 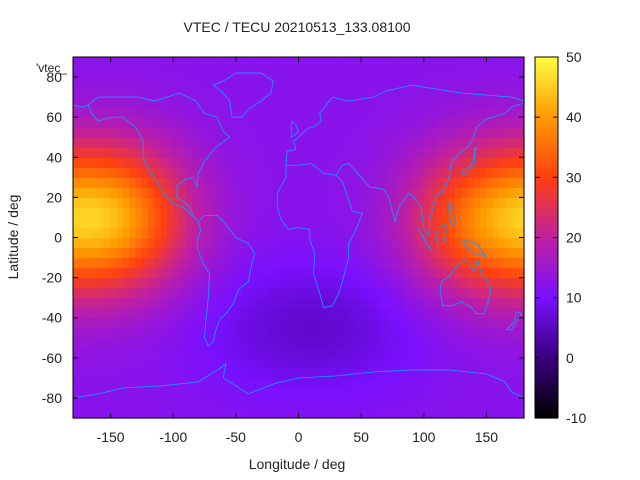 What do you see at coordinates (13, 237) in the screenshot?
I see `y-axis-label: Latitude / deg` at bounding box center [13, 237].